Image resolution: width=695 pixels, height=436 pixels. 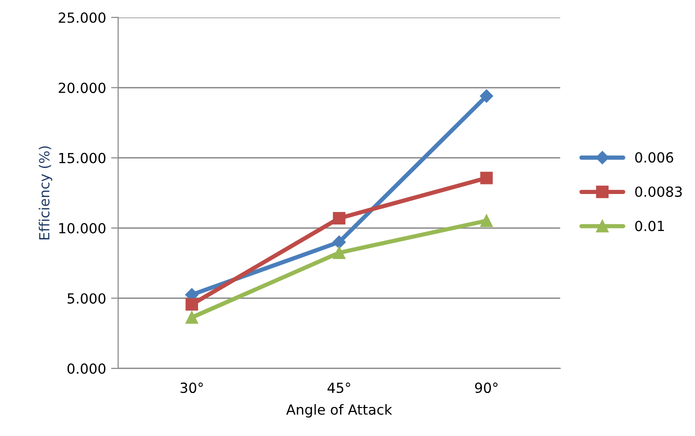 I want to click on x-tick-label: 45°, so click(x=339, y=388).